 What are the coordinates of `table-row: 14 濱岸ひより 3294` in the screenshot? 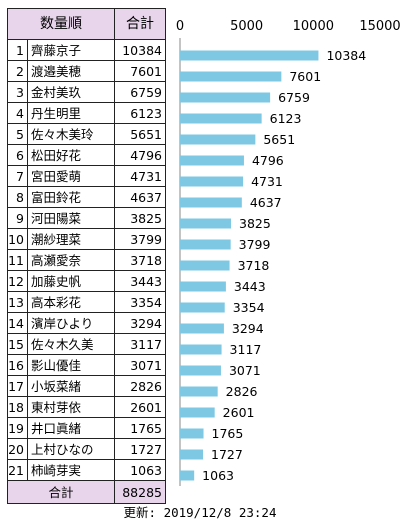 It's located at (86, 323).